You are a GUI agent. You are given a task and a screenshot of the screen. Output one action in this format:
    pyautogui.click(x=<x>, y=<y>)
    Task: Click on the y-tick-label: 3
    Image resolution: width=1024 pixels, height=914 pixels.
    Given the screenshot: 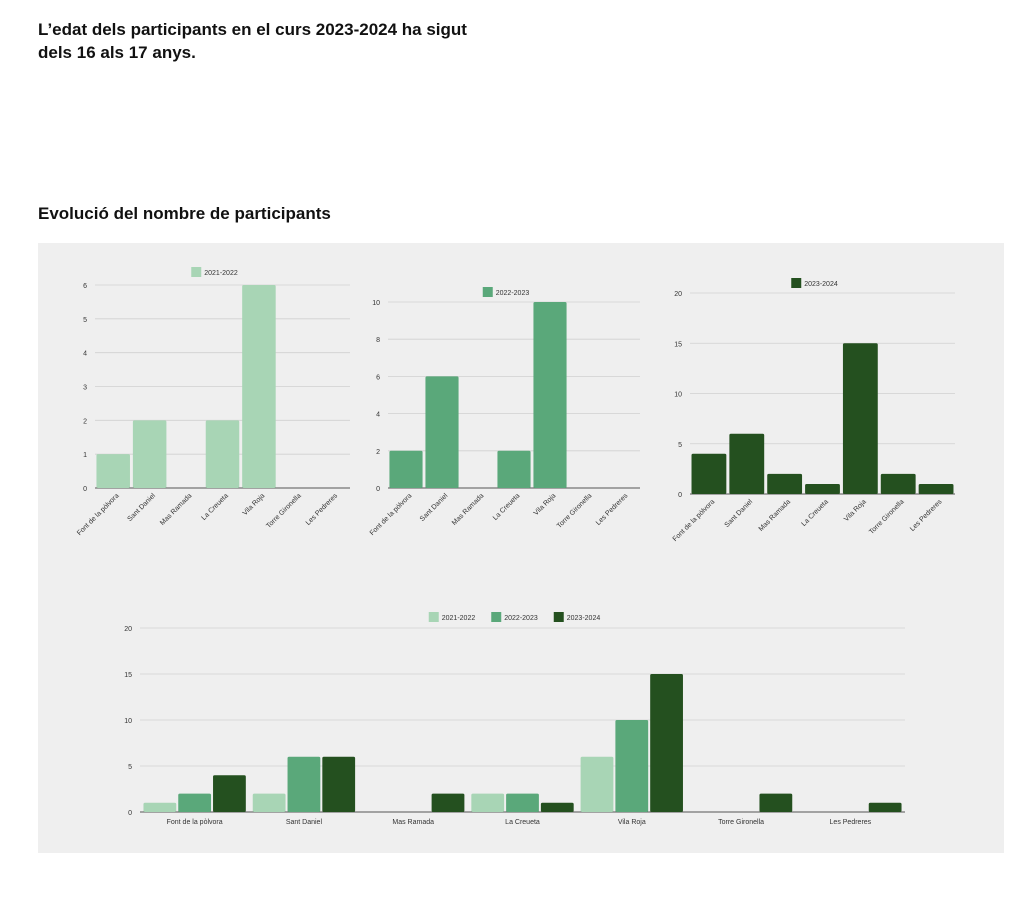 What is the action you would take?
    pyautogui.click(x=85, y=388)
    